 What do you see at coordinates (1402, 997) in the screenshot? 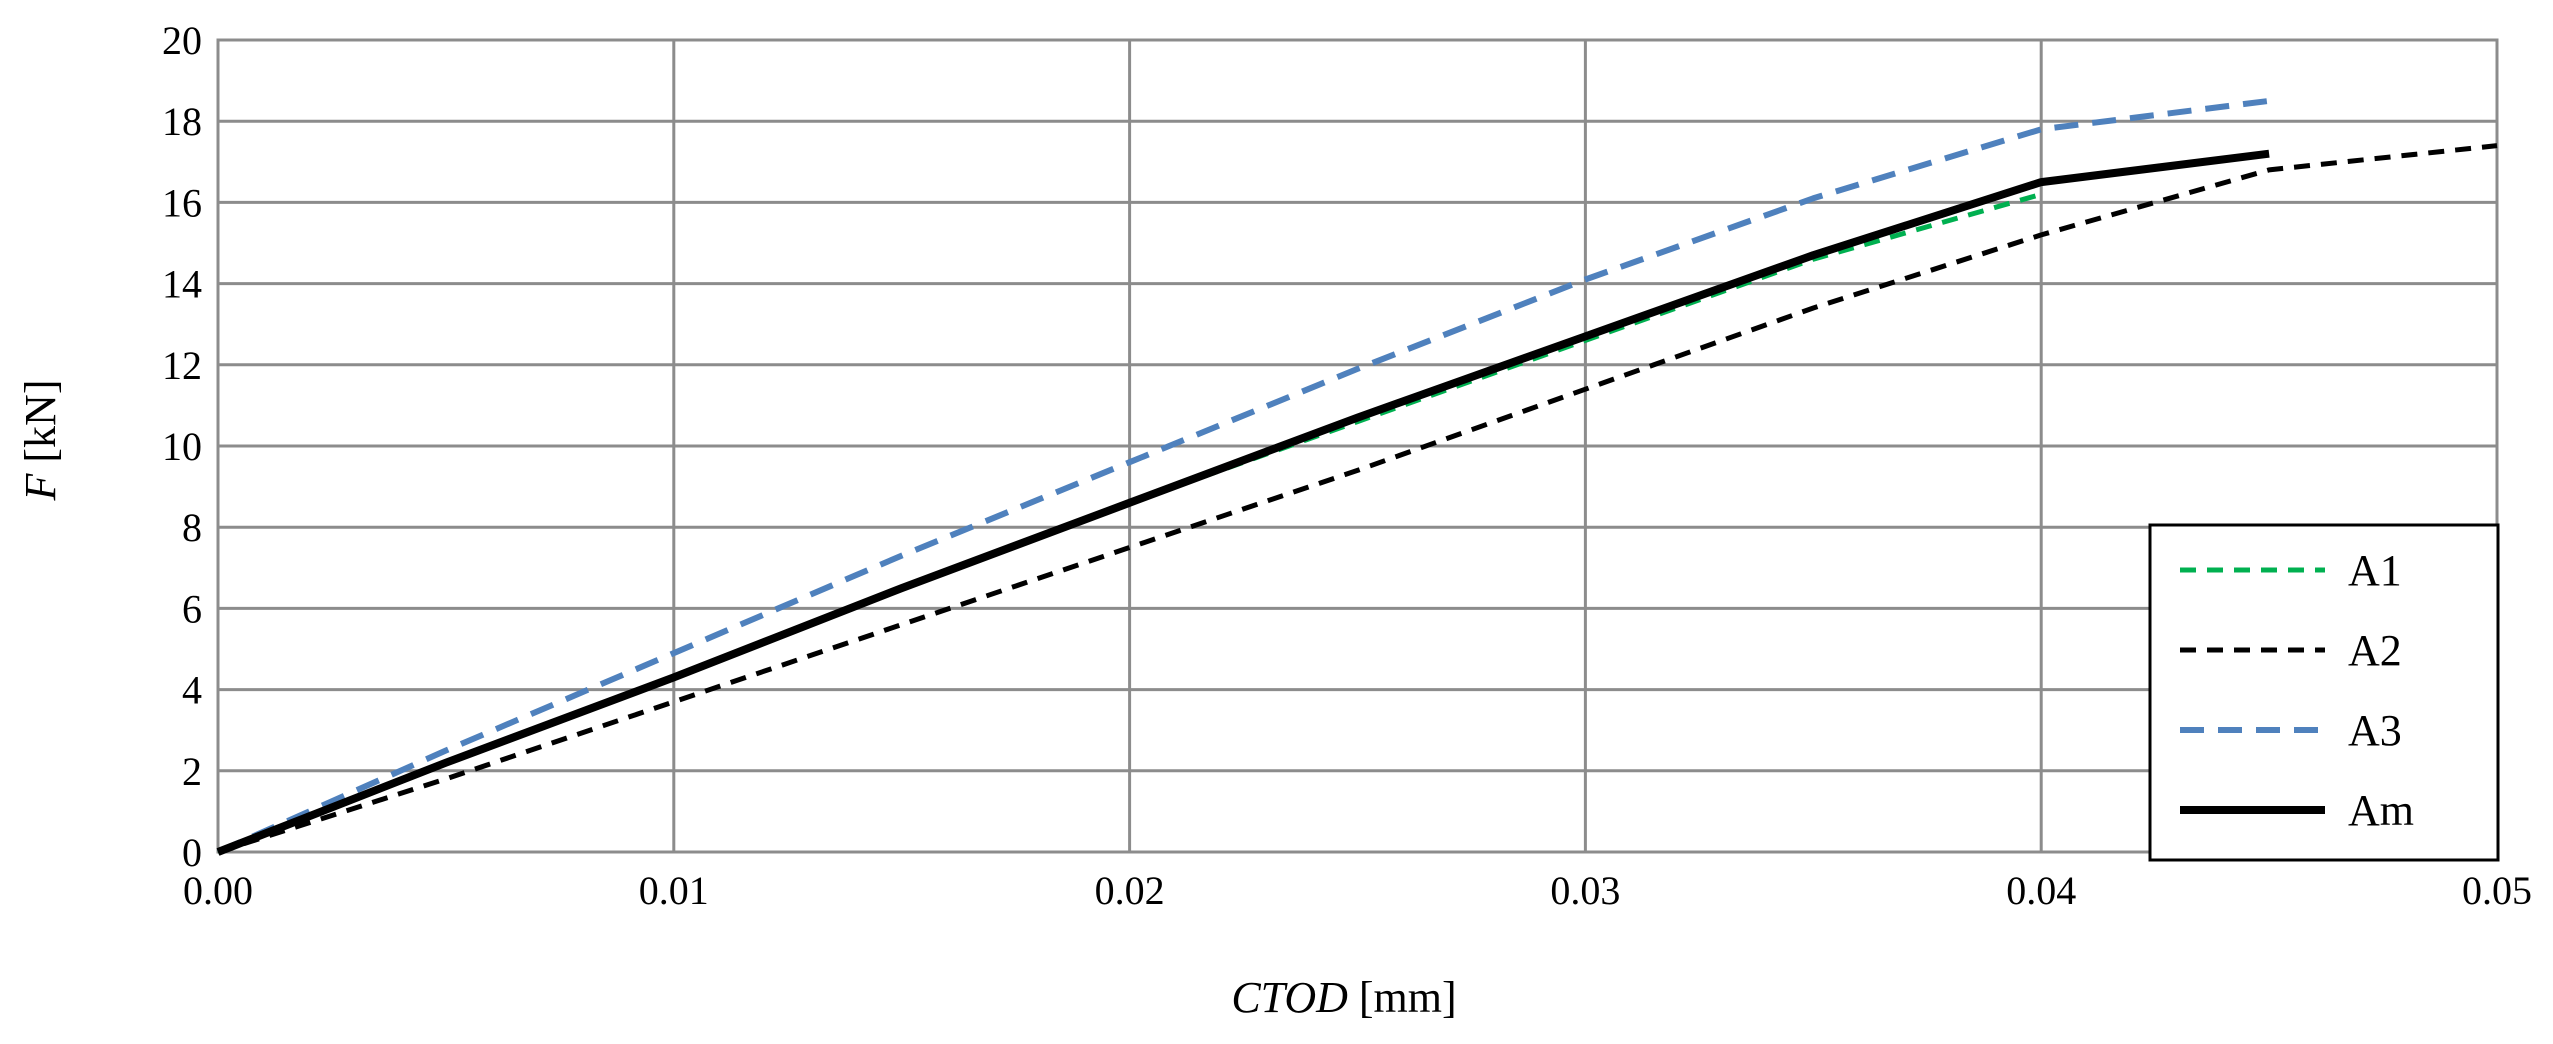
I see `x-axis-title-unit: [mm]` at bounding box center [1402, 997].